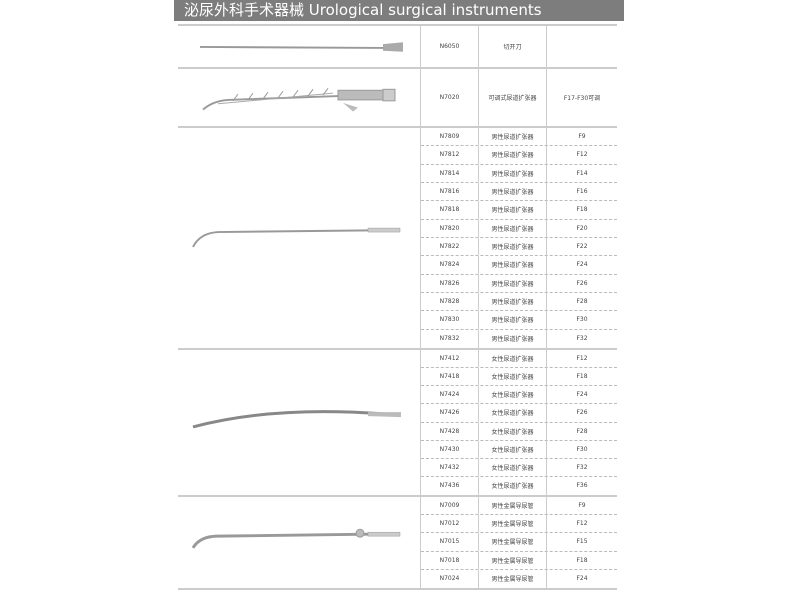 The image size is (800, 600). I want to click on table-row: N7818 男性尿道扩张器 F18, so click(519, 210).